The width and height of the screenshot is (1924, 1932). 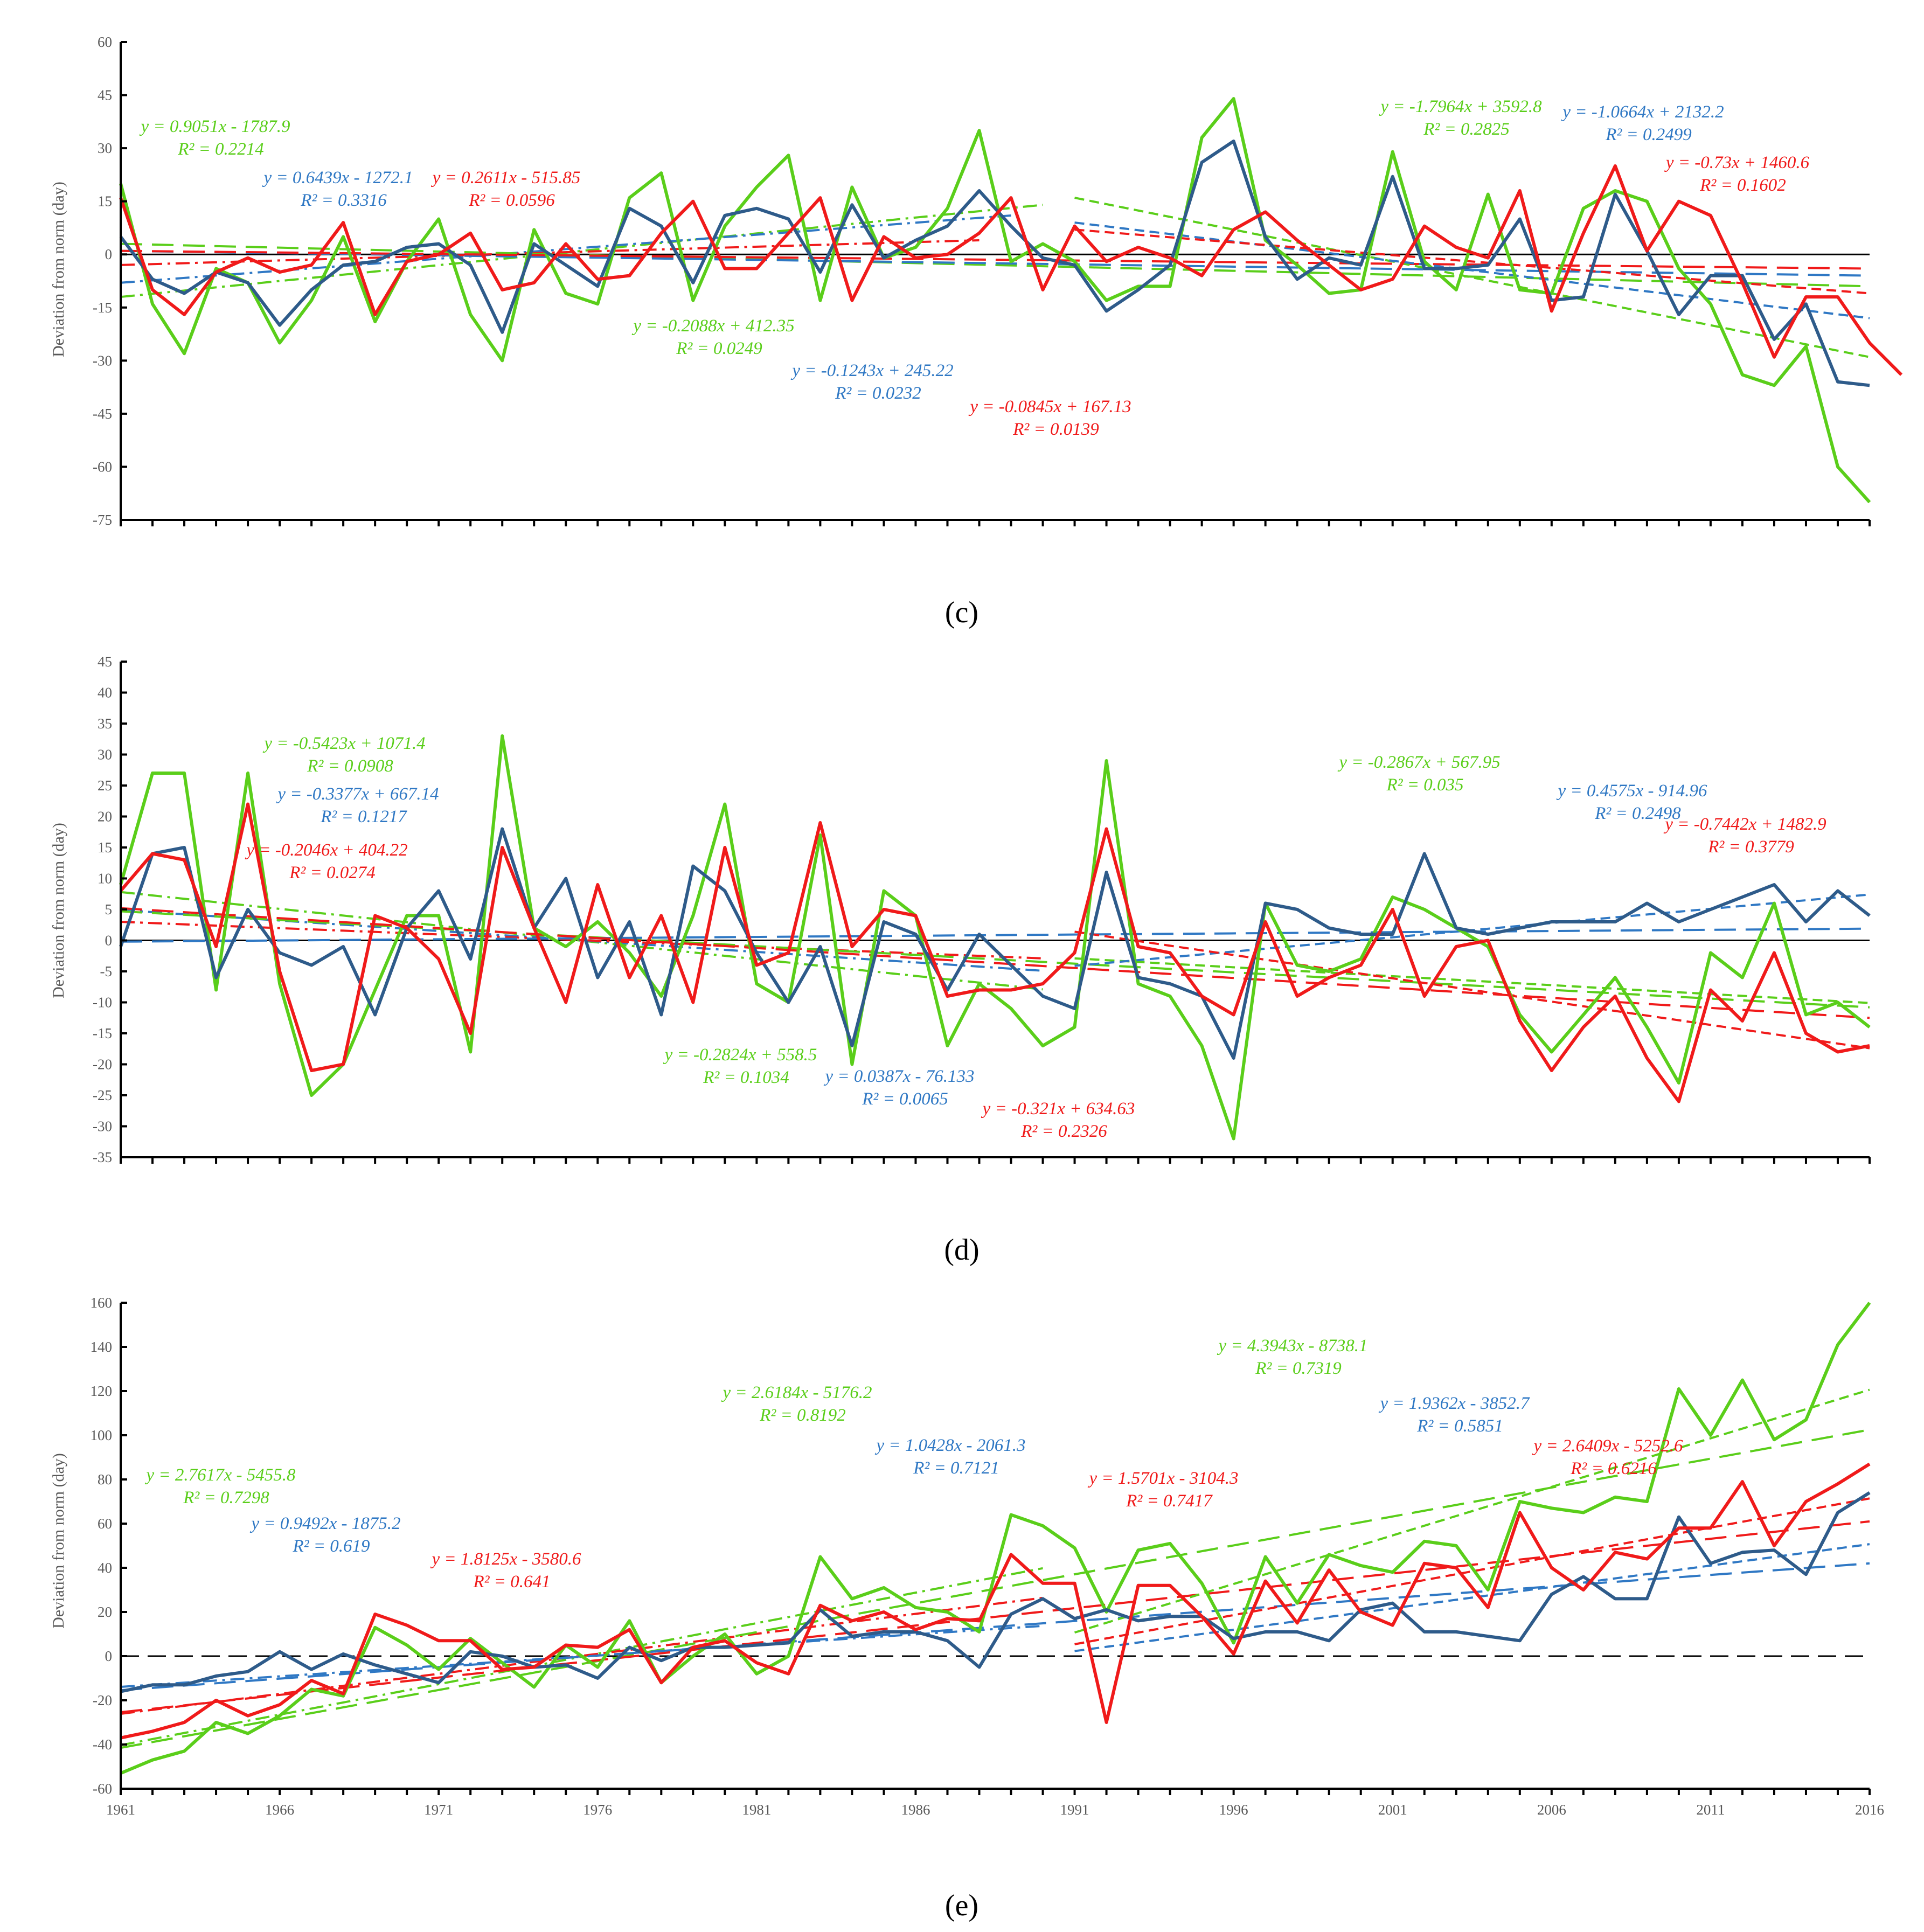 I want to click on x-tick-label: 1986, so click(x=915, y=1810).